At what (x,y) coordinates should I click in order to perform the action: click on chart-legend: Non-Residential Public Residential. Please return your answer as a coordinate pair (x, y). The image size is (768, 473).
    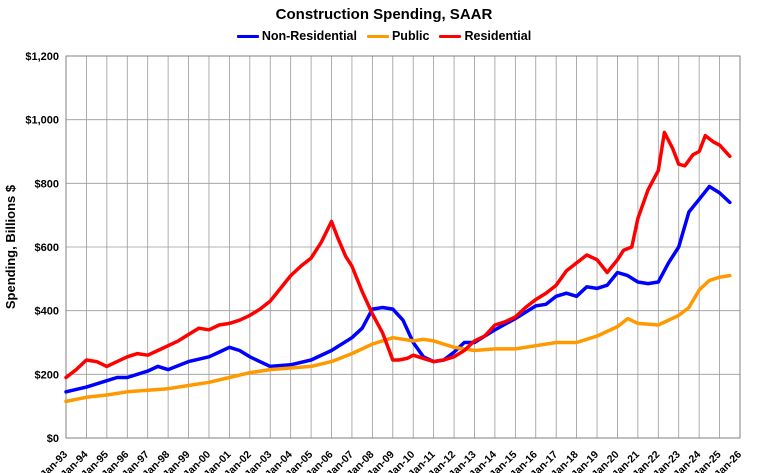
    Looking at the image, I should click on (384, 36).